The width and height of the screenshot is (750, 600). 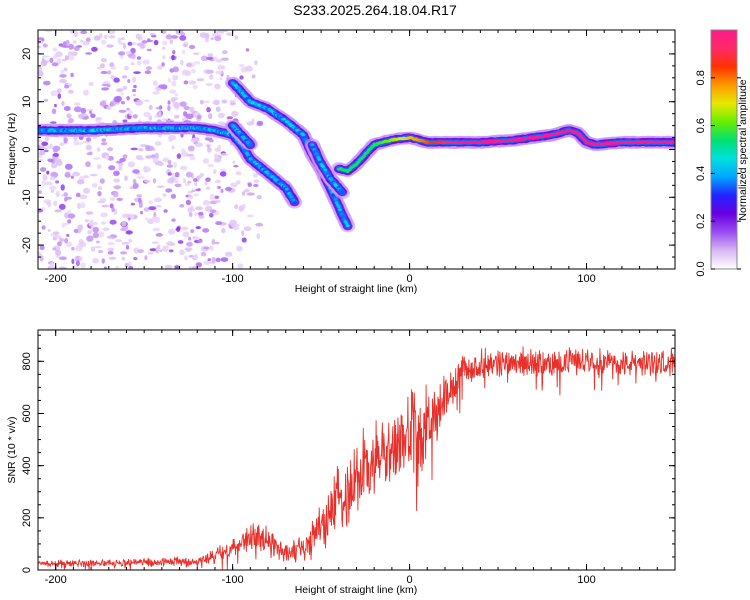 I want to click on snr-y-label: SNR (10 * v/v), so click(x=12, y=449).